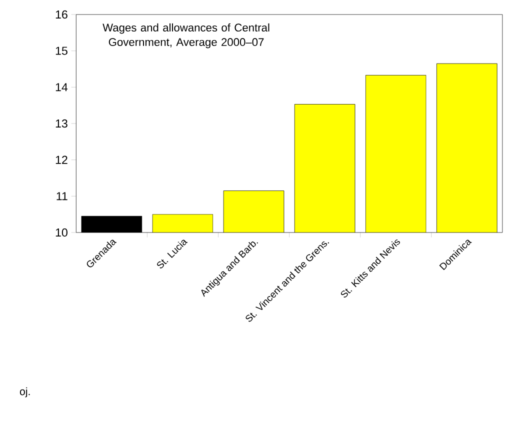 The height and width of the screenshot is (423, 516). Describe the element at coordinates (62, 14) in the screenshot. I see `y-tick-label: 16` at that location.